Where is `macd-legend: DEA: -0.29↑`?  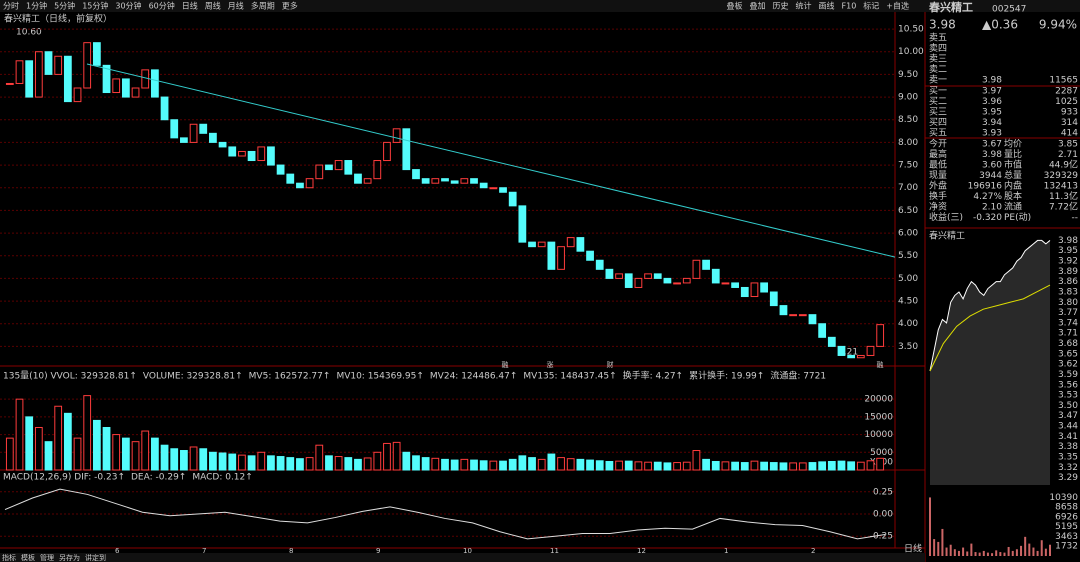 macd-legend: DEA: -0.29↑ is located at coordinates (158, 478).